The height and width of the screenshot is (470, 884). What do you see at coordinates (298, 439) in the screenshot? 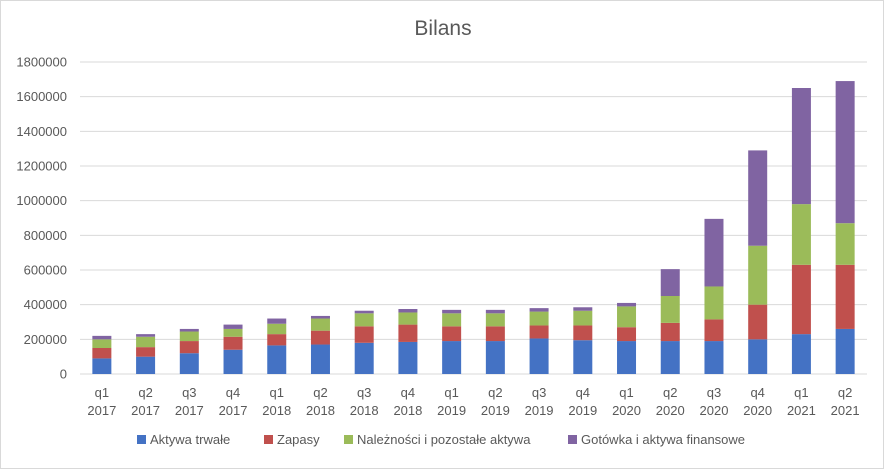
I see `legend-label: Zapasy` at bounding box center [298, 439].